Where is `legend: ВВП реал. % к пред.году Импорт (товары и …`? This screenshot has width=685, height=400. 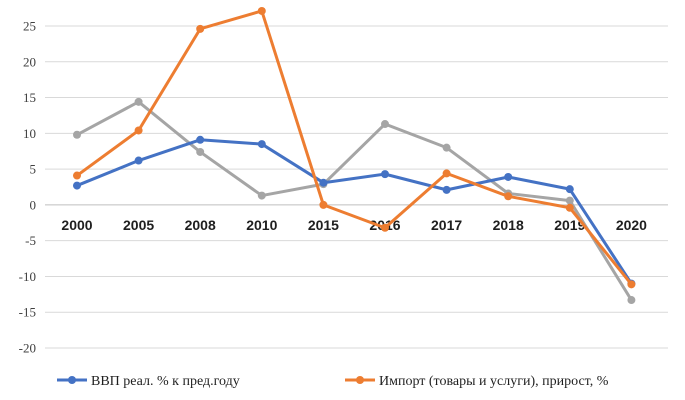 legend: ВВП реал. % к пред.году Импорт (товары и … is located at coordinates (333, 381).